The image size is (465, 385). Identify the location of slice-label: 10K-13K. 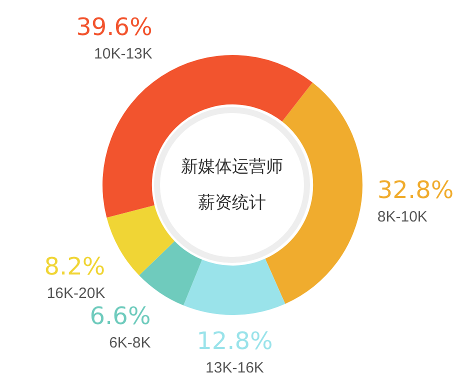
(123, 54).